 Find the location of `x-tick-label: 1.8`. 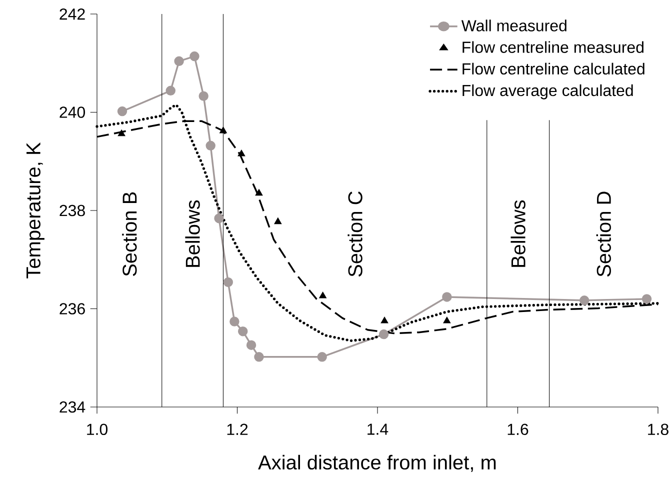

x-tick-label: 1.8 is located at coordinates (658, 430).